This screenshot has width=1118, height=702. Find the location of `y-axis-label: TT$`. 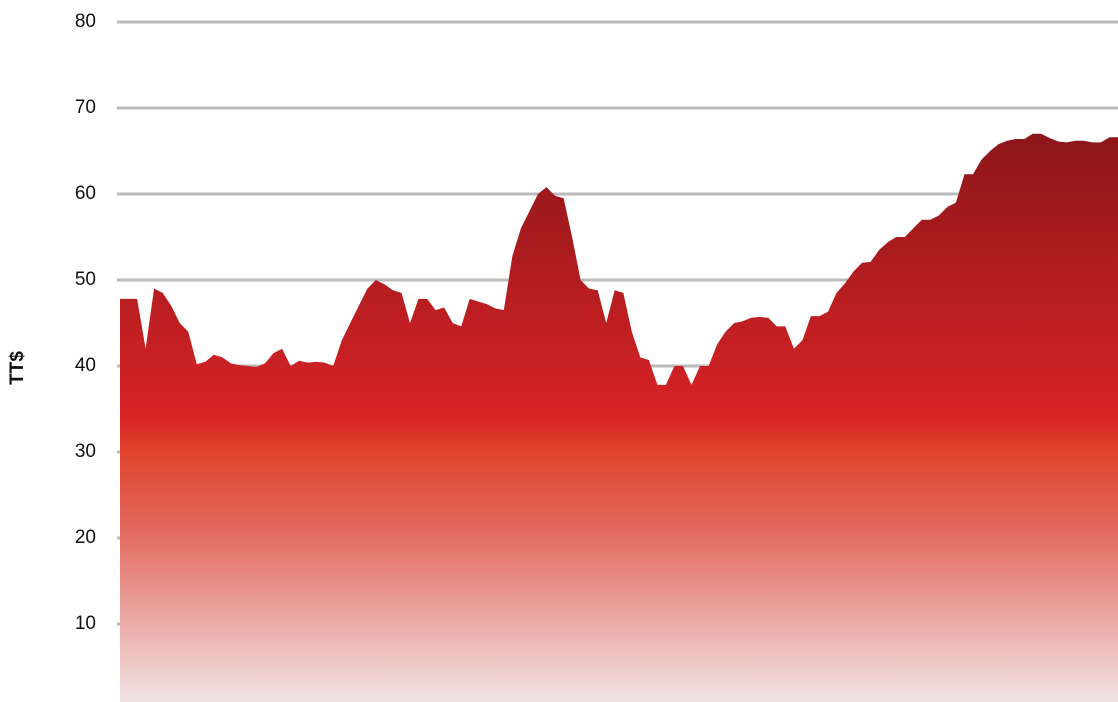

y-axis-label: TT$ is located at coordinates (17, 368).